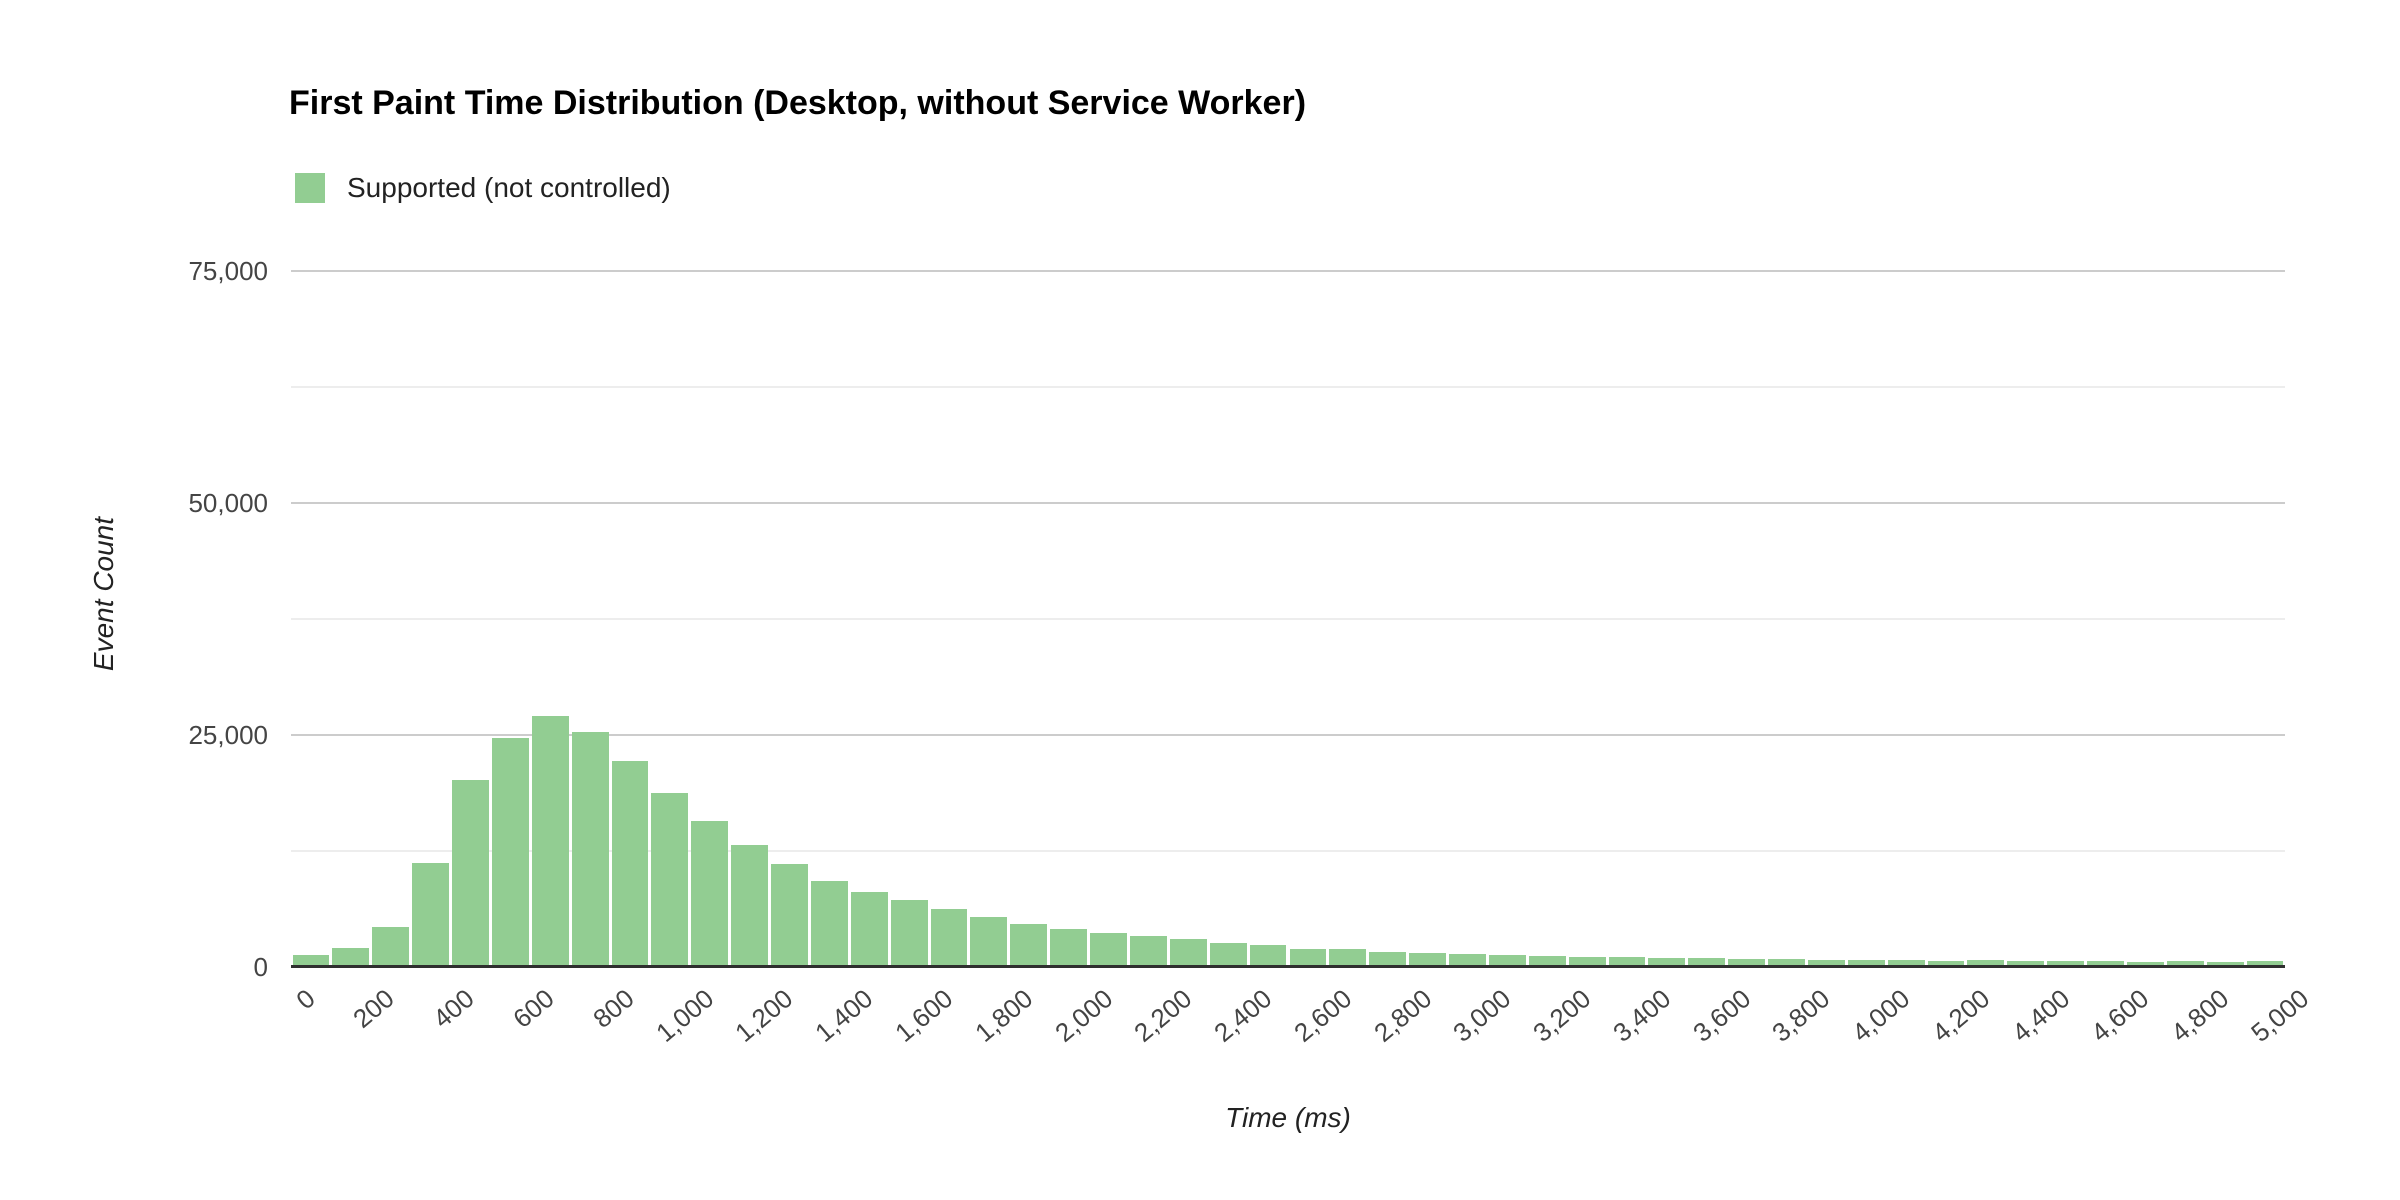 The height and width of the screenshot is (1200, 2400). I want to click on x-tick-label: 1,600, so click(924, 1015).